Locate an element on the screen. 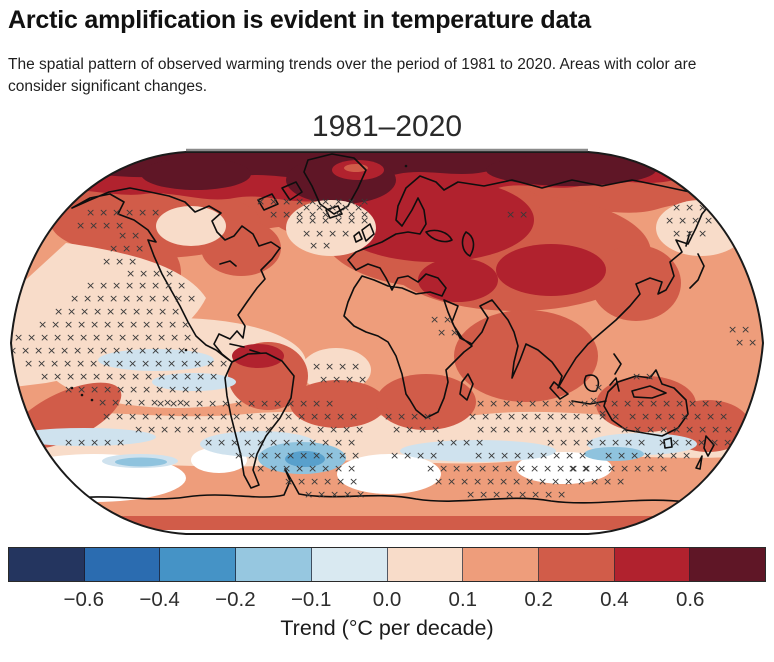  colorbar is located at coordinates (387, 564).